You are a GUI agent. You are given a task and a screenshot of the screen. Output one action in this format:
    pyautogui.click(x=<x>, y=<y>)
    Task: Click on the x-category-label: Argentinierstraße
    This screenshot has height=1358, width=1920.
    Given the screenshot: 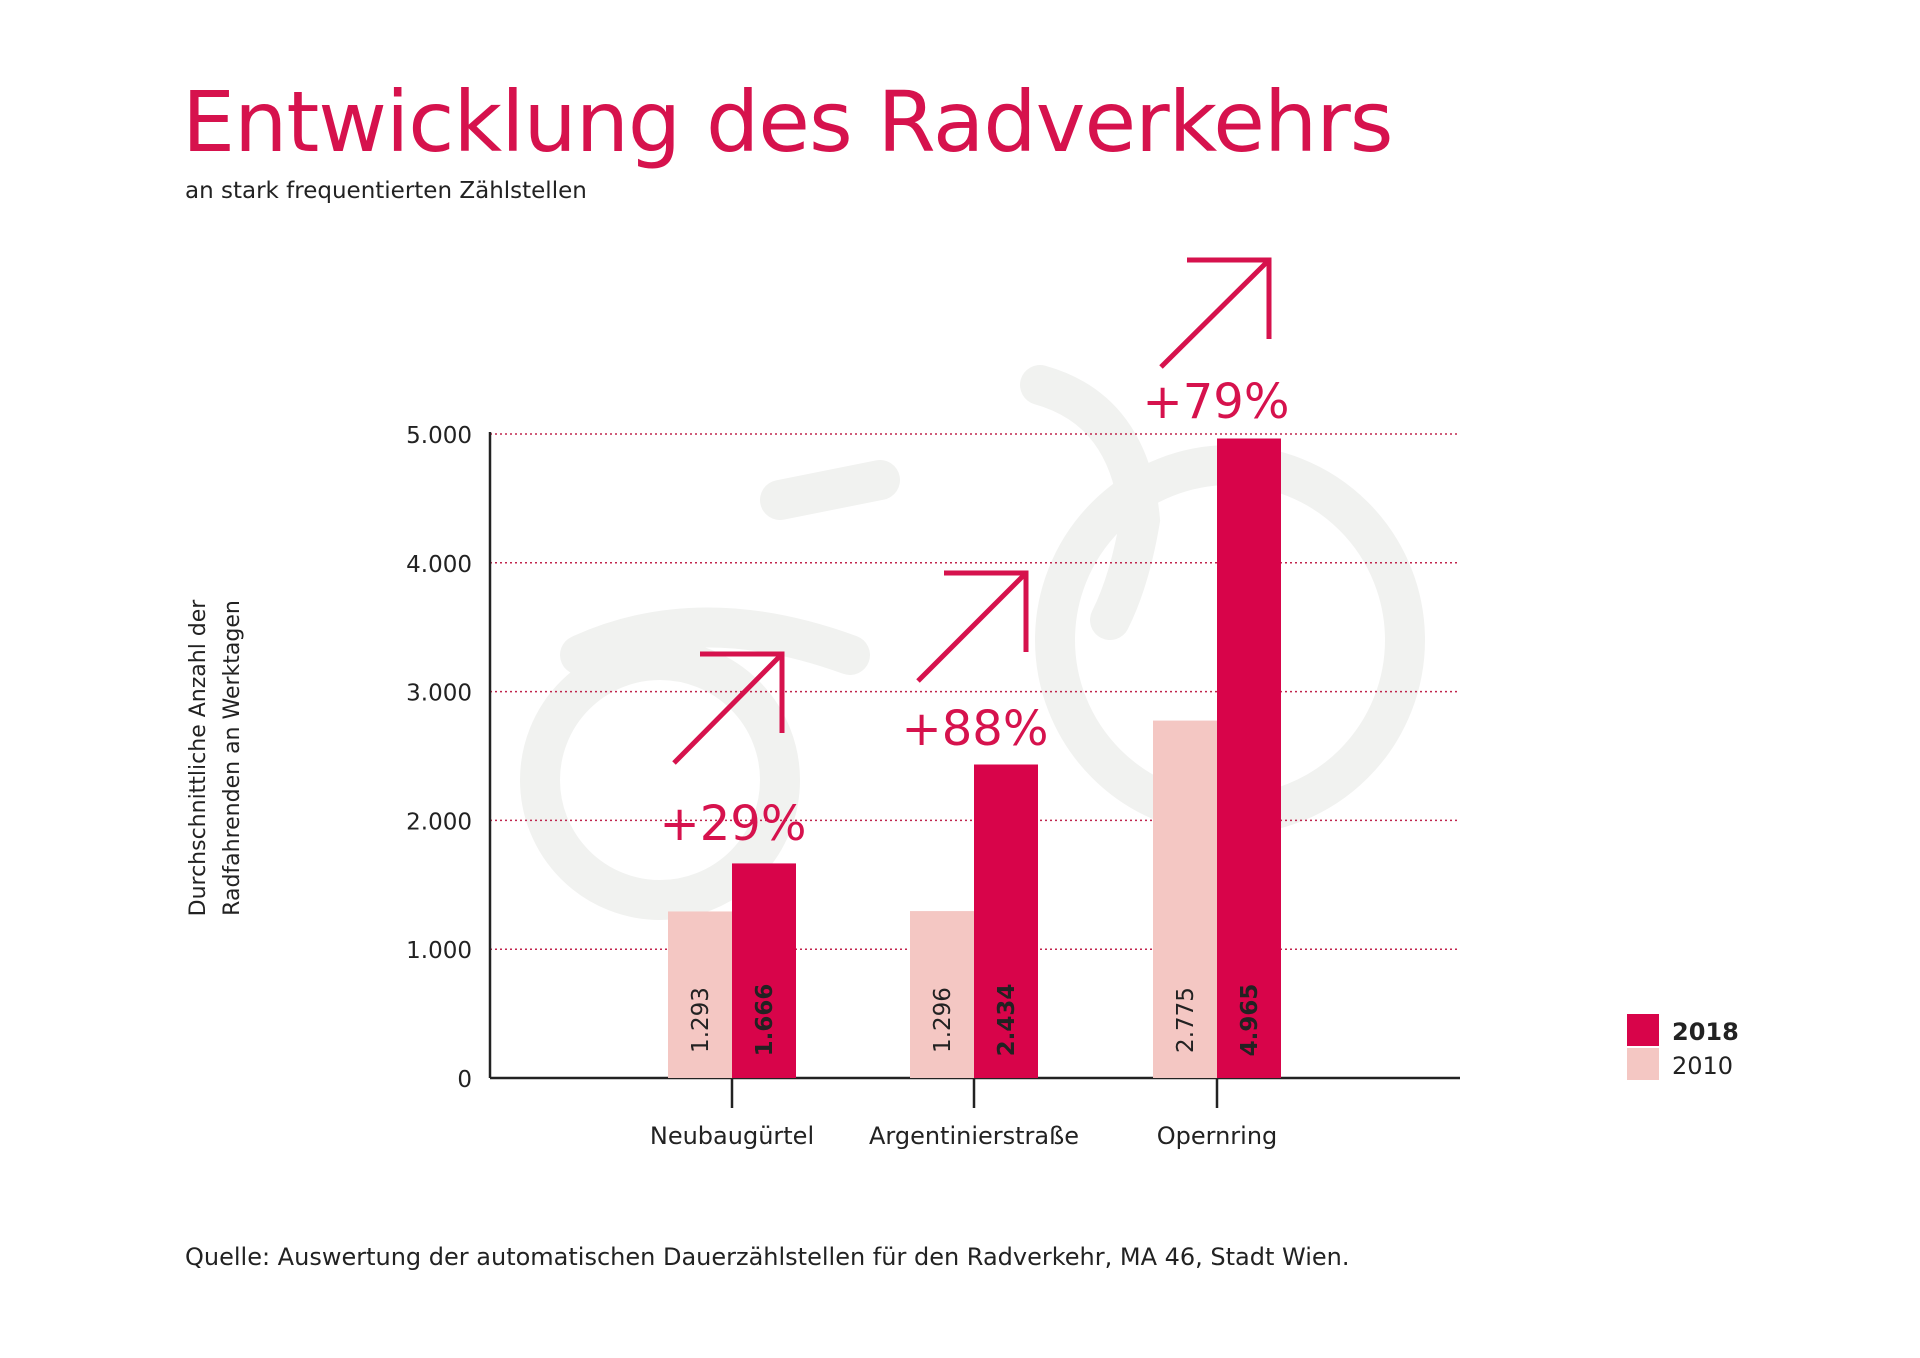 What is the action you would take?
    pyautogui.click(x=974, y=1136)
    